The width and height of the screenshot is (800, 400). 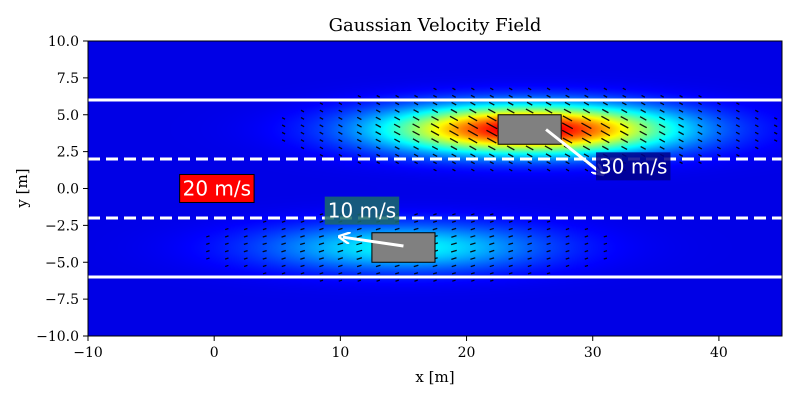 What do you see at coordinates (434, 377) in the screenshot?
I see `x-axis-label: x [m]` at bounding box center [434, 377].